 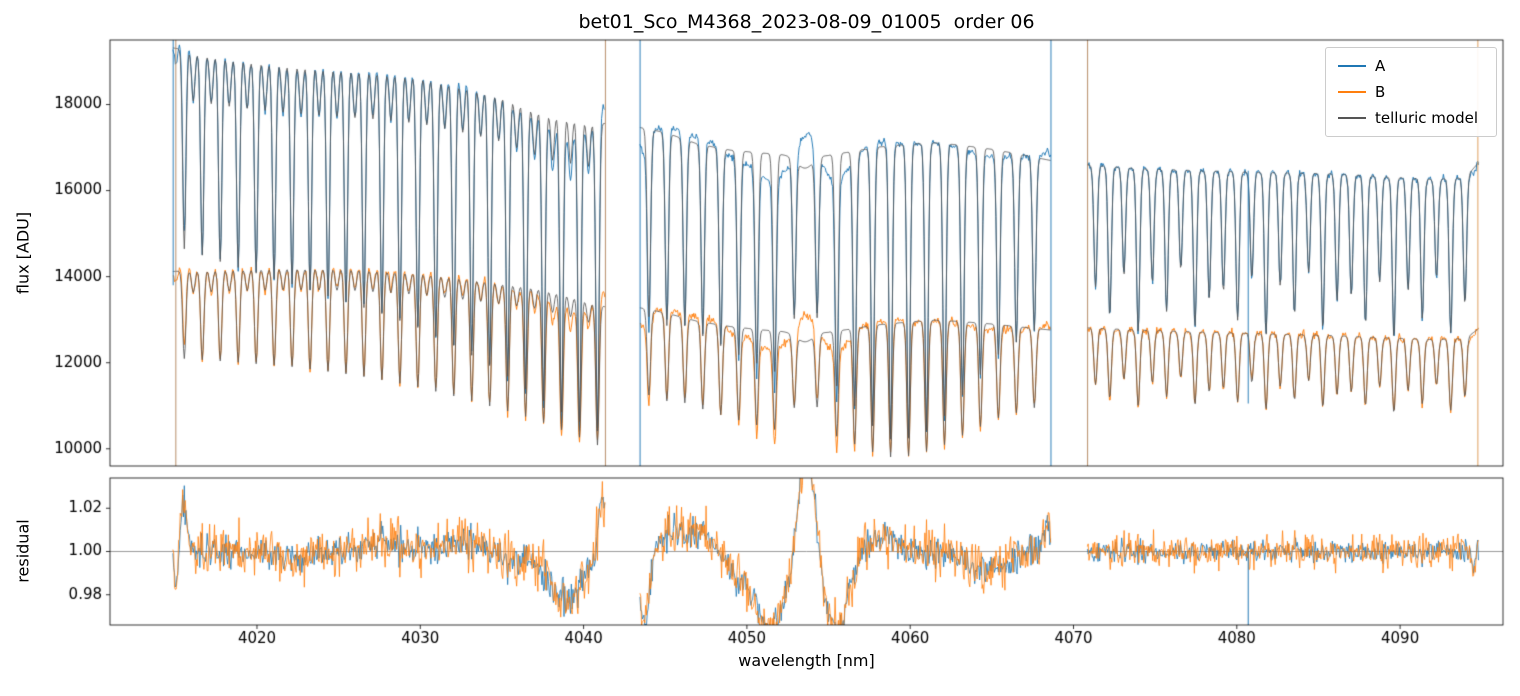 I want to click on flux-axis-label: flux [ADU], so click(x=23, y=253).